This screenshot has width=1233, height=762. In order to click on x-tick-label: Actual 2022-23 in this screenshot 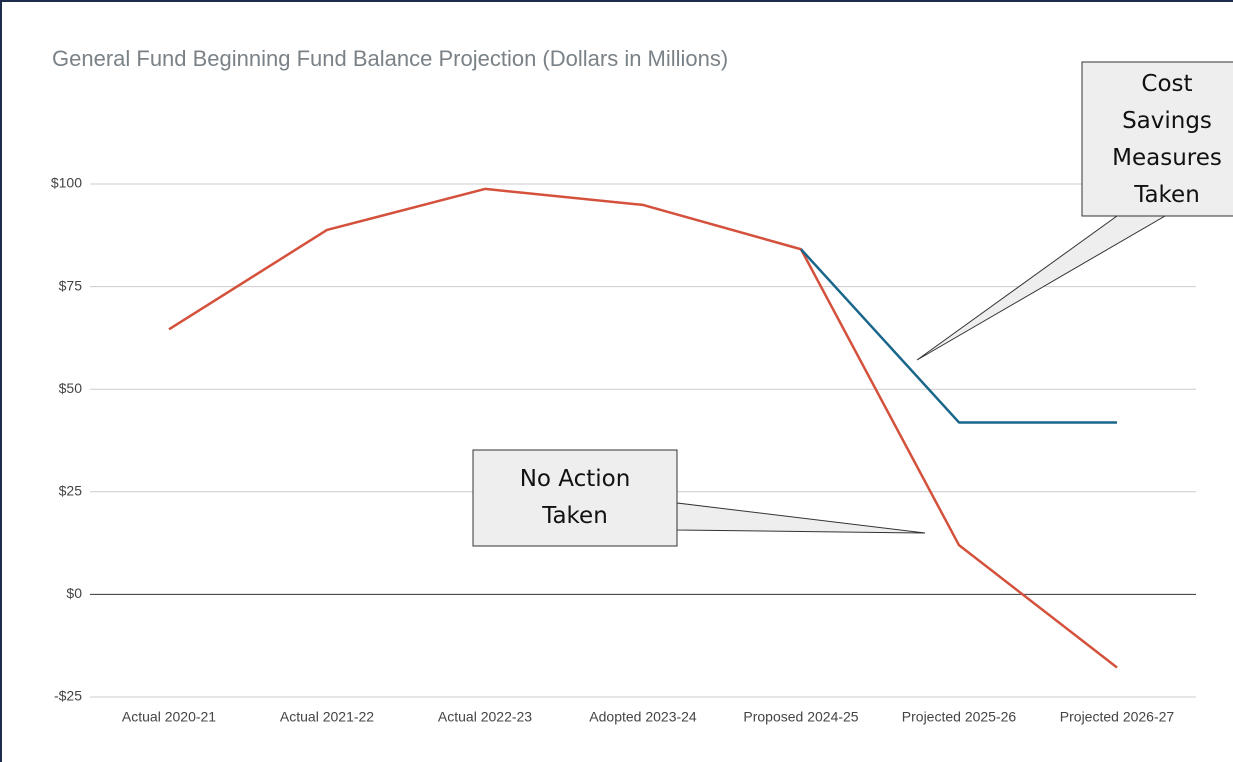, I will do `click(485, 717)`.